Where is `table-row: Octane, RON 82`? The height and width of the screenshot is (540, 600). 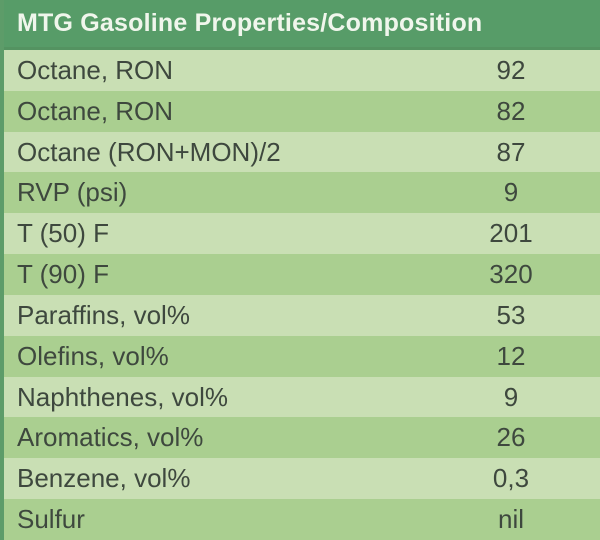 table-row: Octane, RON 82 is located at coordinates (302, 111).